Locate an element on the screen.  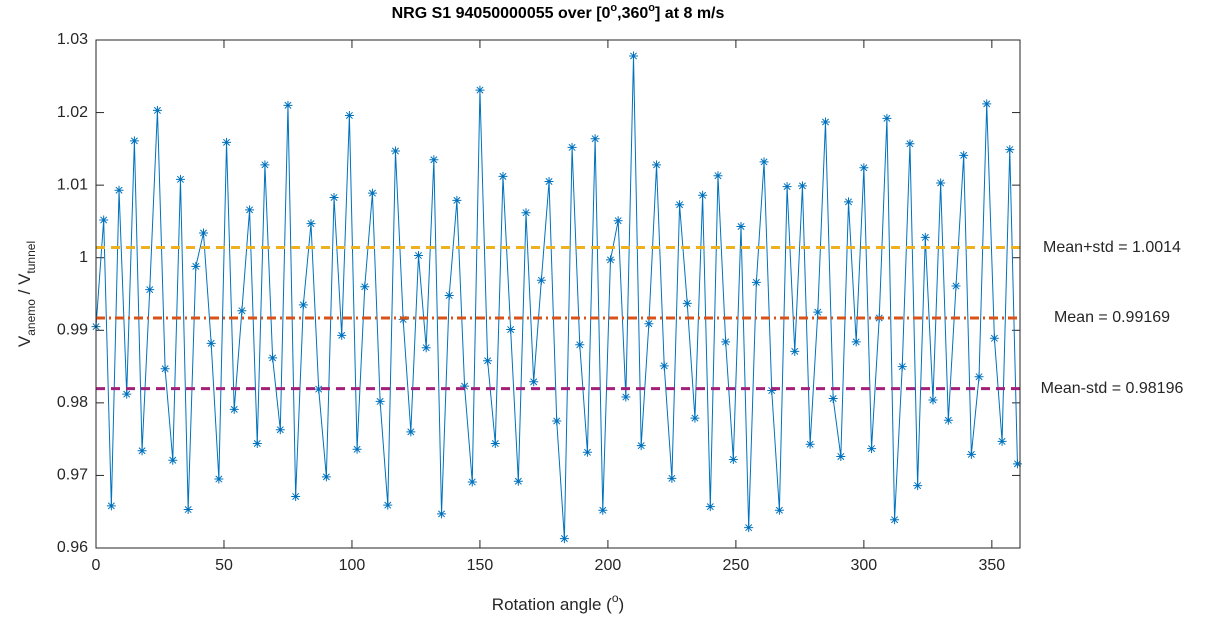
y-axis-label: Vanemo / Vtunnel is located at coordinates (26, 294).